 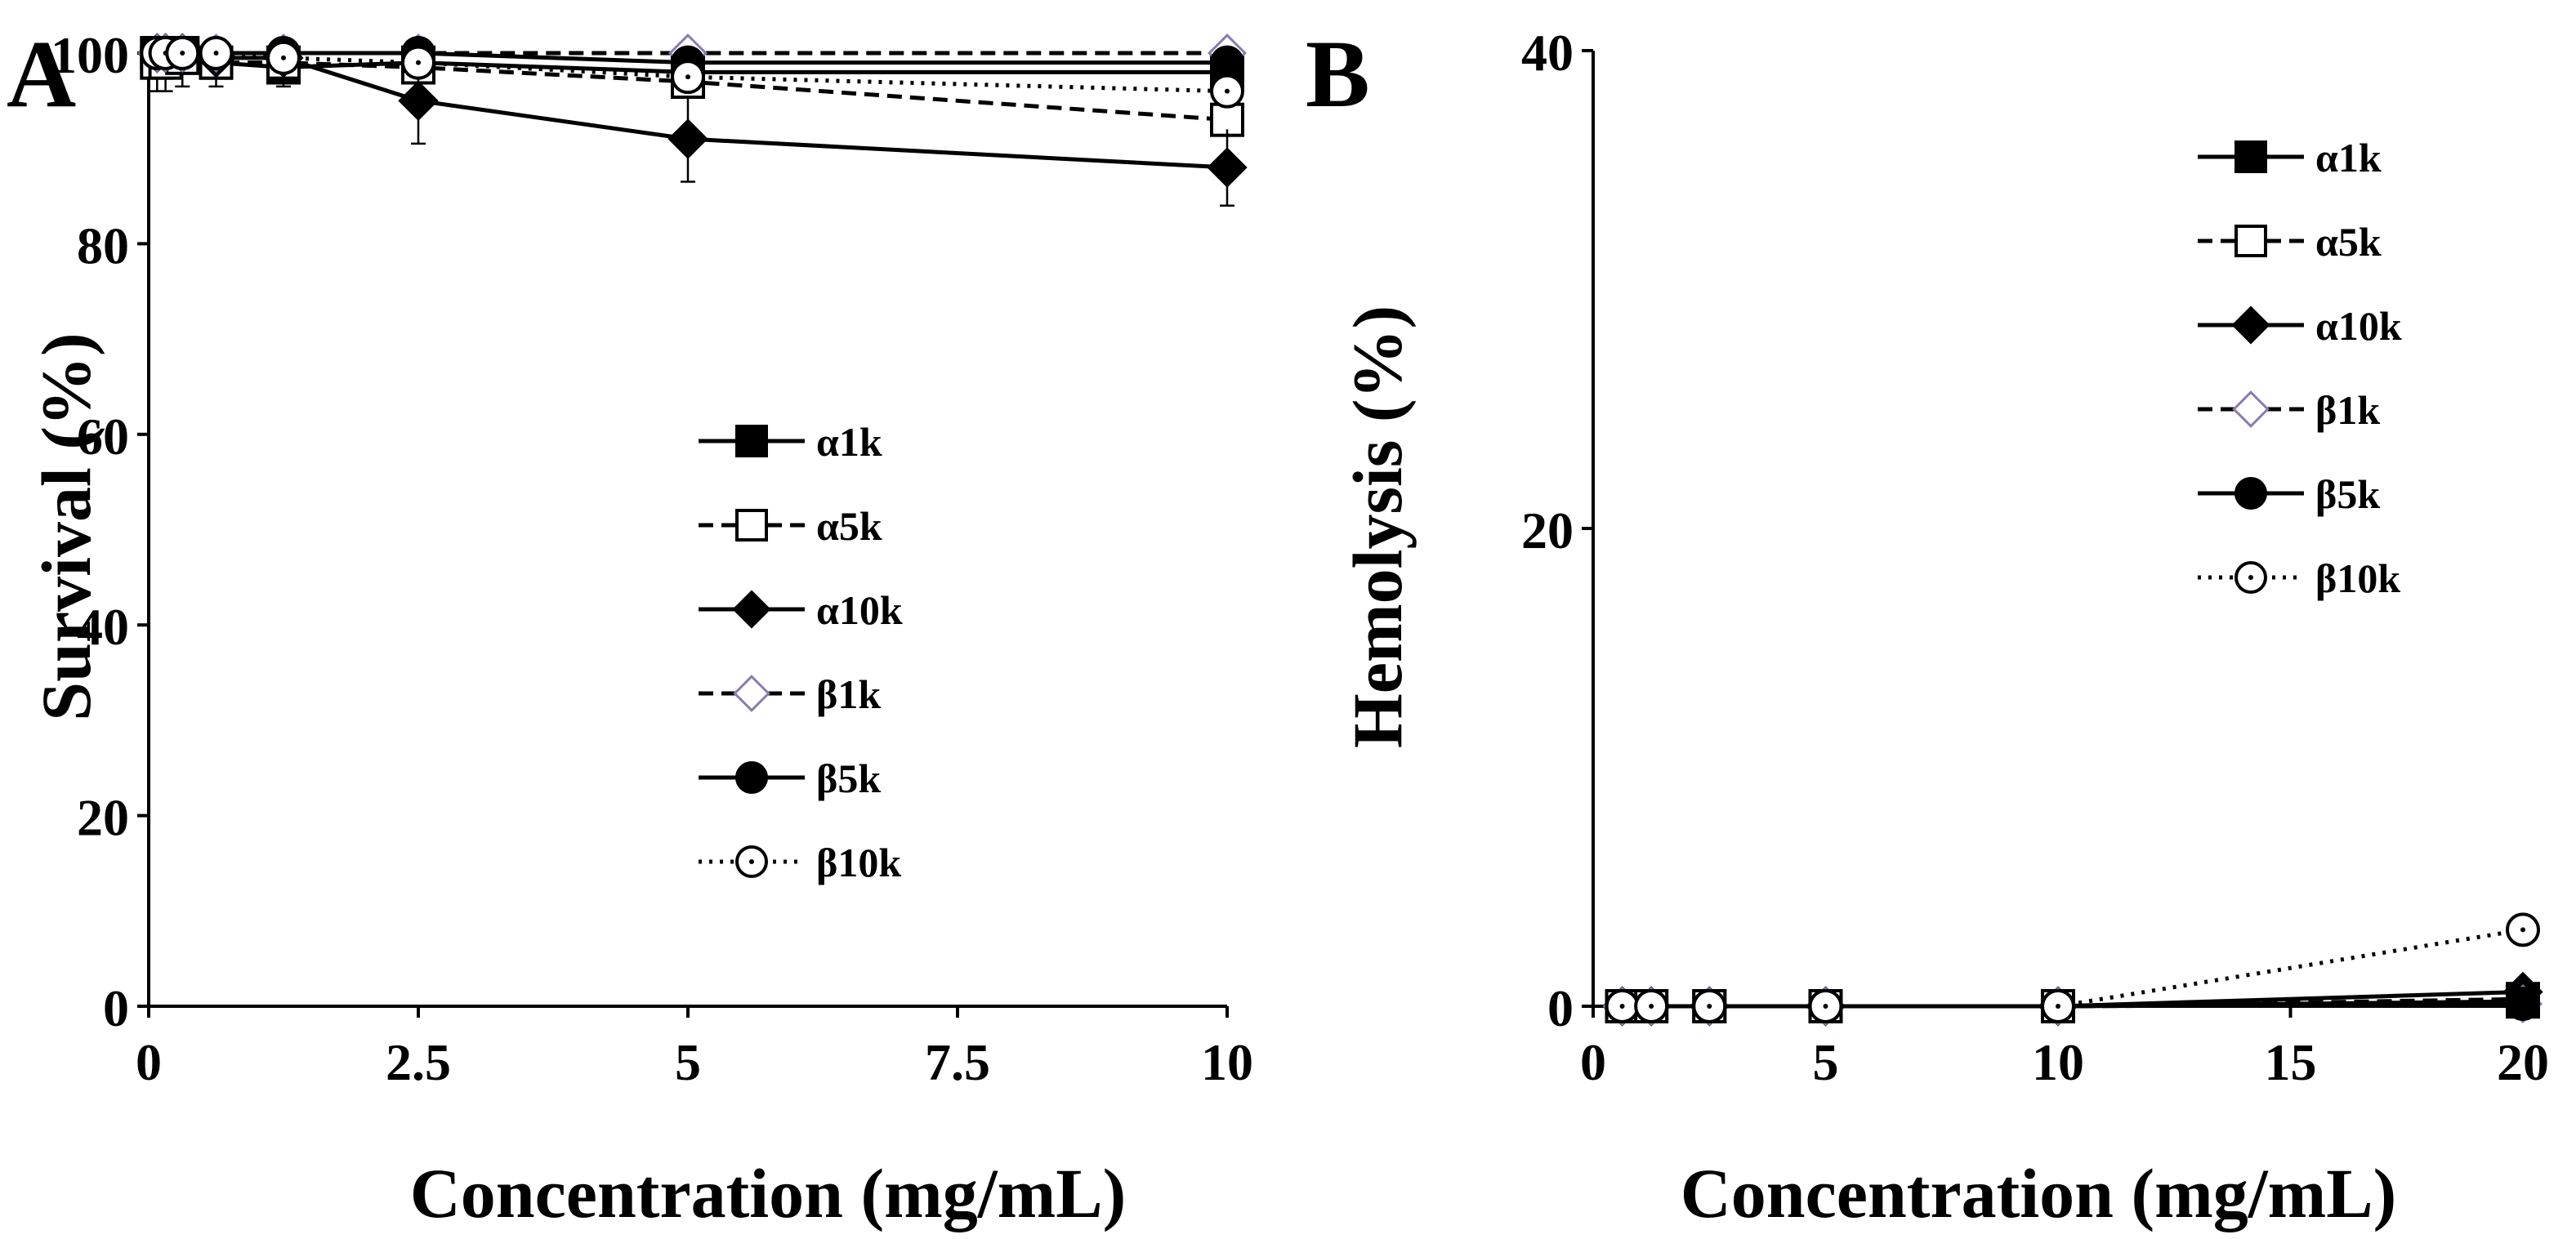 I want to click on panel-b-x-tick-label: 10, so click(x=2058, y=1062).